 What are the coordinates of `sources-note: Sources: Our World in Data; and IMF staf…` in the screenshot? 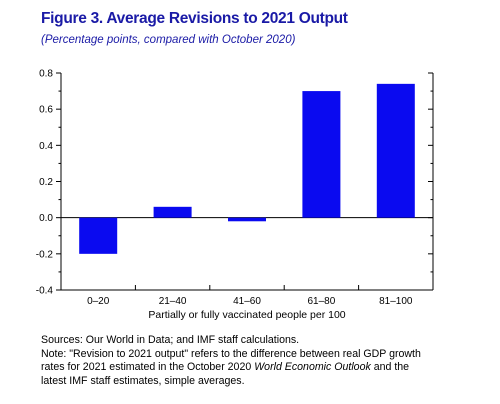 It's located at (170, 340).